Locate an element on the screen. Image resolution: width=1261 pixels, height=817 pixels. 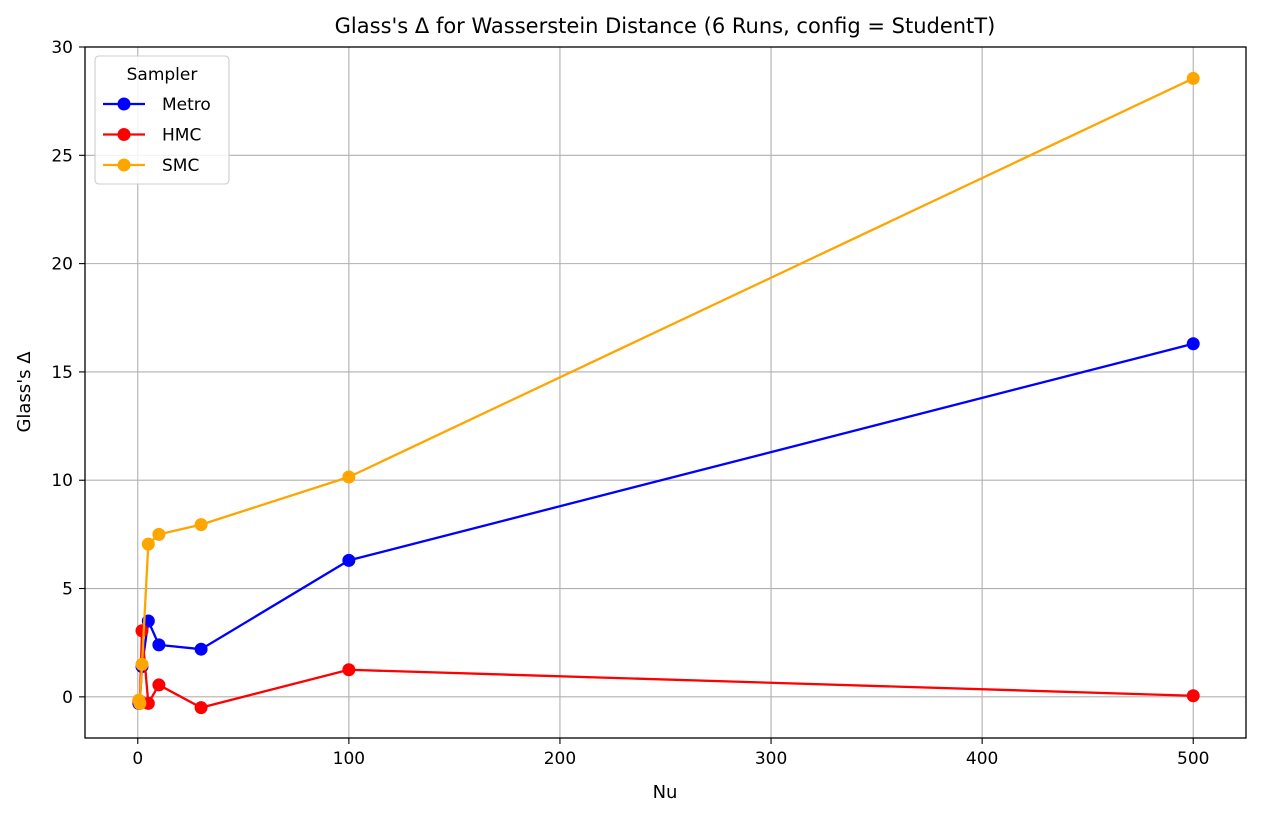
legend: Sampler Metro HMC SMC is located at coordinates (162, 120).